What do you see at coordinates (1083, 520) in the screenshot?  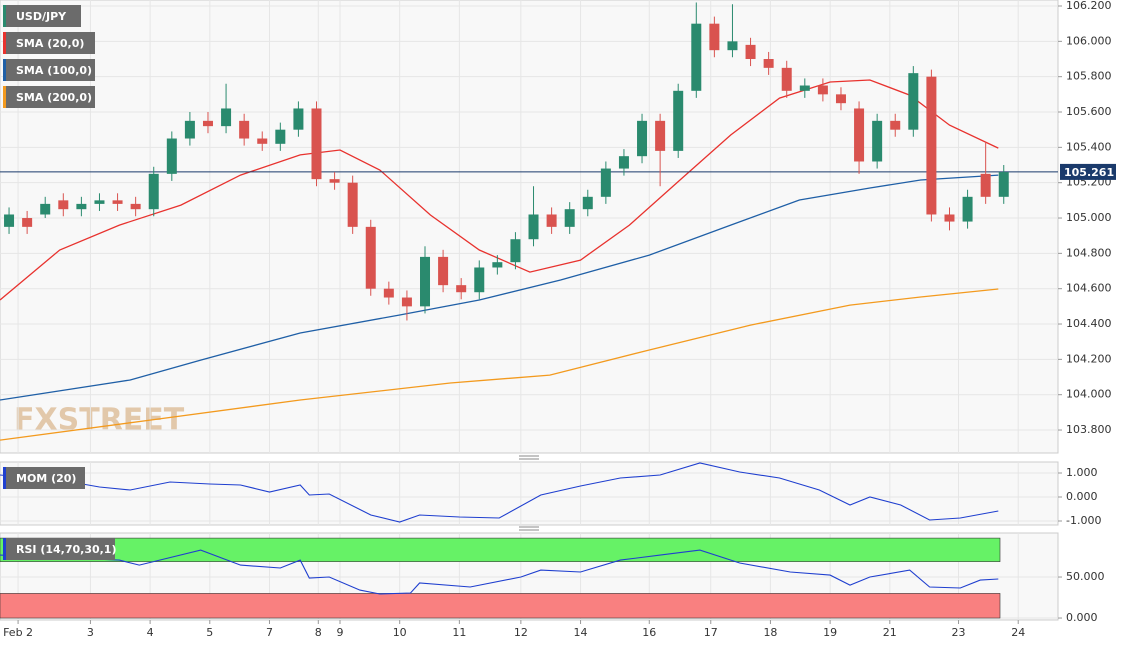 I see `y-tick-label: -1.000` at bounding box center [1083, 520].